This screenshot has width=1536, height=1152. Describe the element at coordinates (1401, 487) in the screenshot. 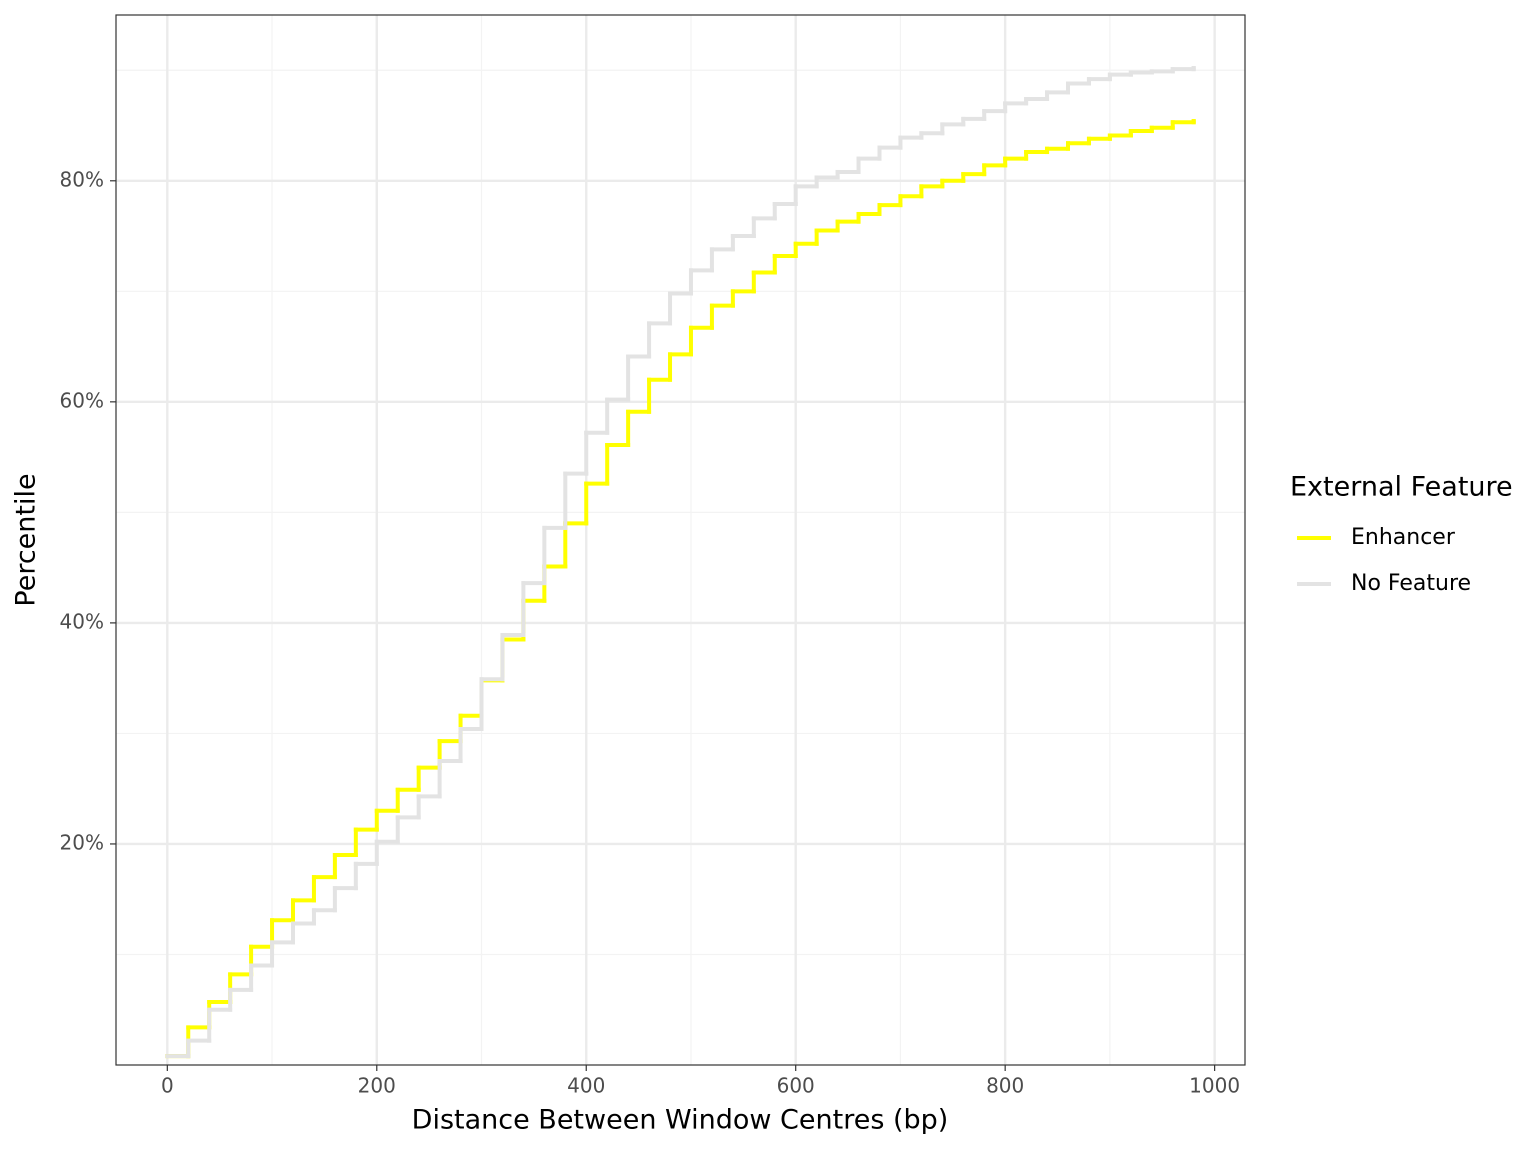

I see `legend-title: External Feature` at that location.